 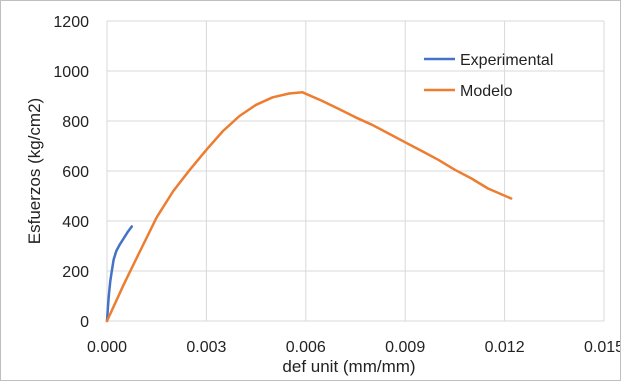 What do you see at coordinates (506, 60) in the screenshot?
I see `legend-label-experimental: Experimental` at bounding box center [506, 60].